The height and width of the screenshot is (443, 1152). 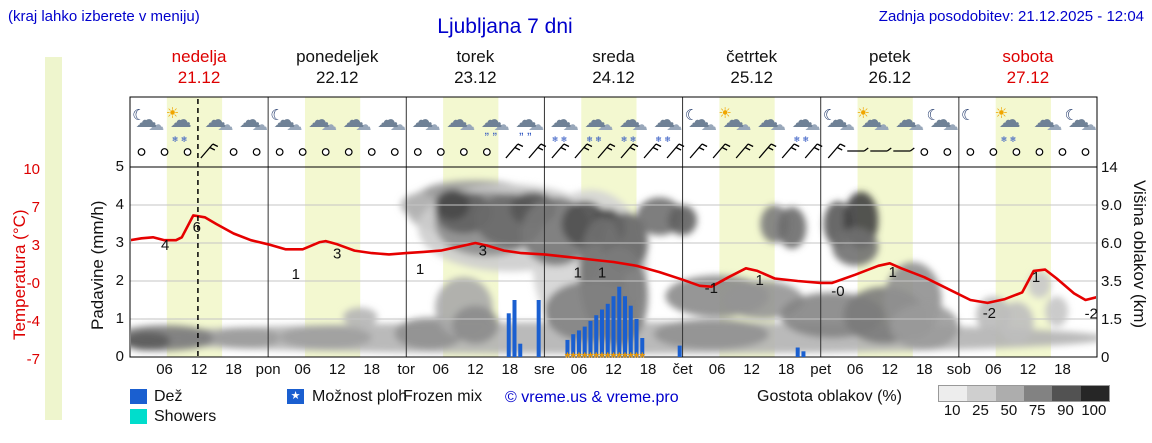 I want to click on weather-icon-cloud-drizzle: ☁ ☁ „ „, so click(x=527, y=122).